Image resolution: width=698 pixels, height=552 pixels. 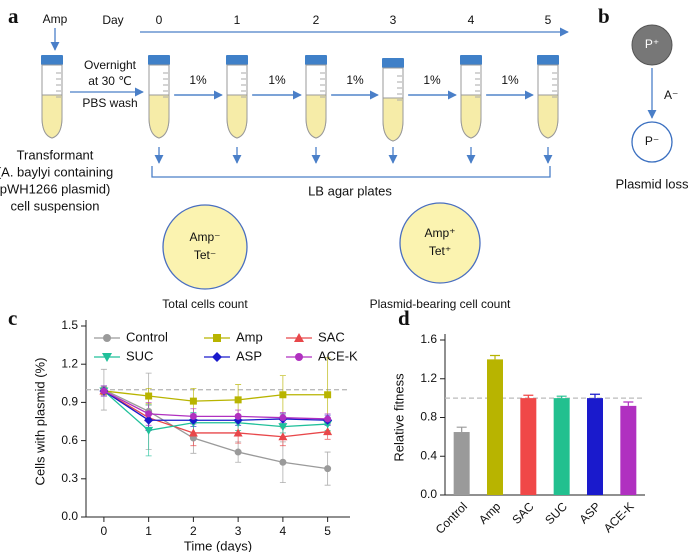 I want to click on plasmid-label: P⁺, so click(x=652, y=44).